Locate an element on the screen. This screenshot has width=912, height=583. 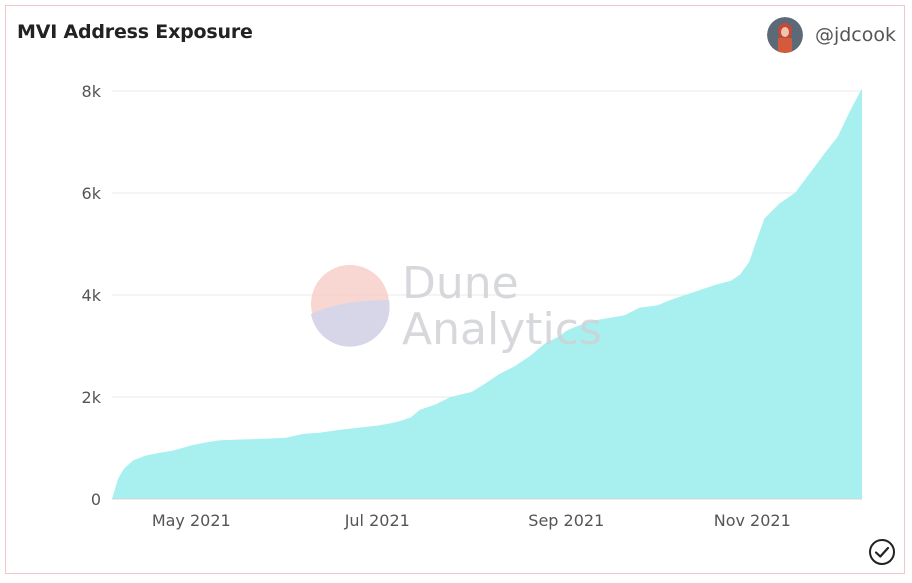
watermark-logo-bottom is located at coordinates (350, 323).